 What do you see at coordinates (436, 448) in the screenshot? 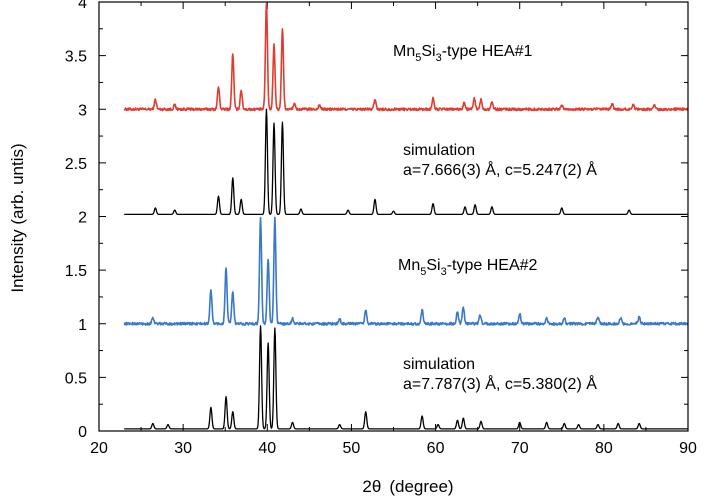
I see `x-tick-label-60: 60` at bounding box center [436, 448].